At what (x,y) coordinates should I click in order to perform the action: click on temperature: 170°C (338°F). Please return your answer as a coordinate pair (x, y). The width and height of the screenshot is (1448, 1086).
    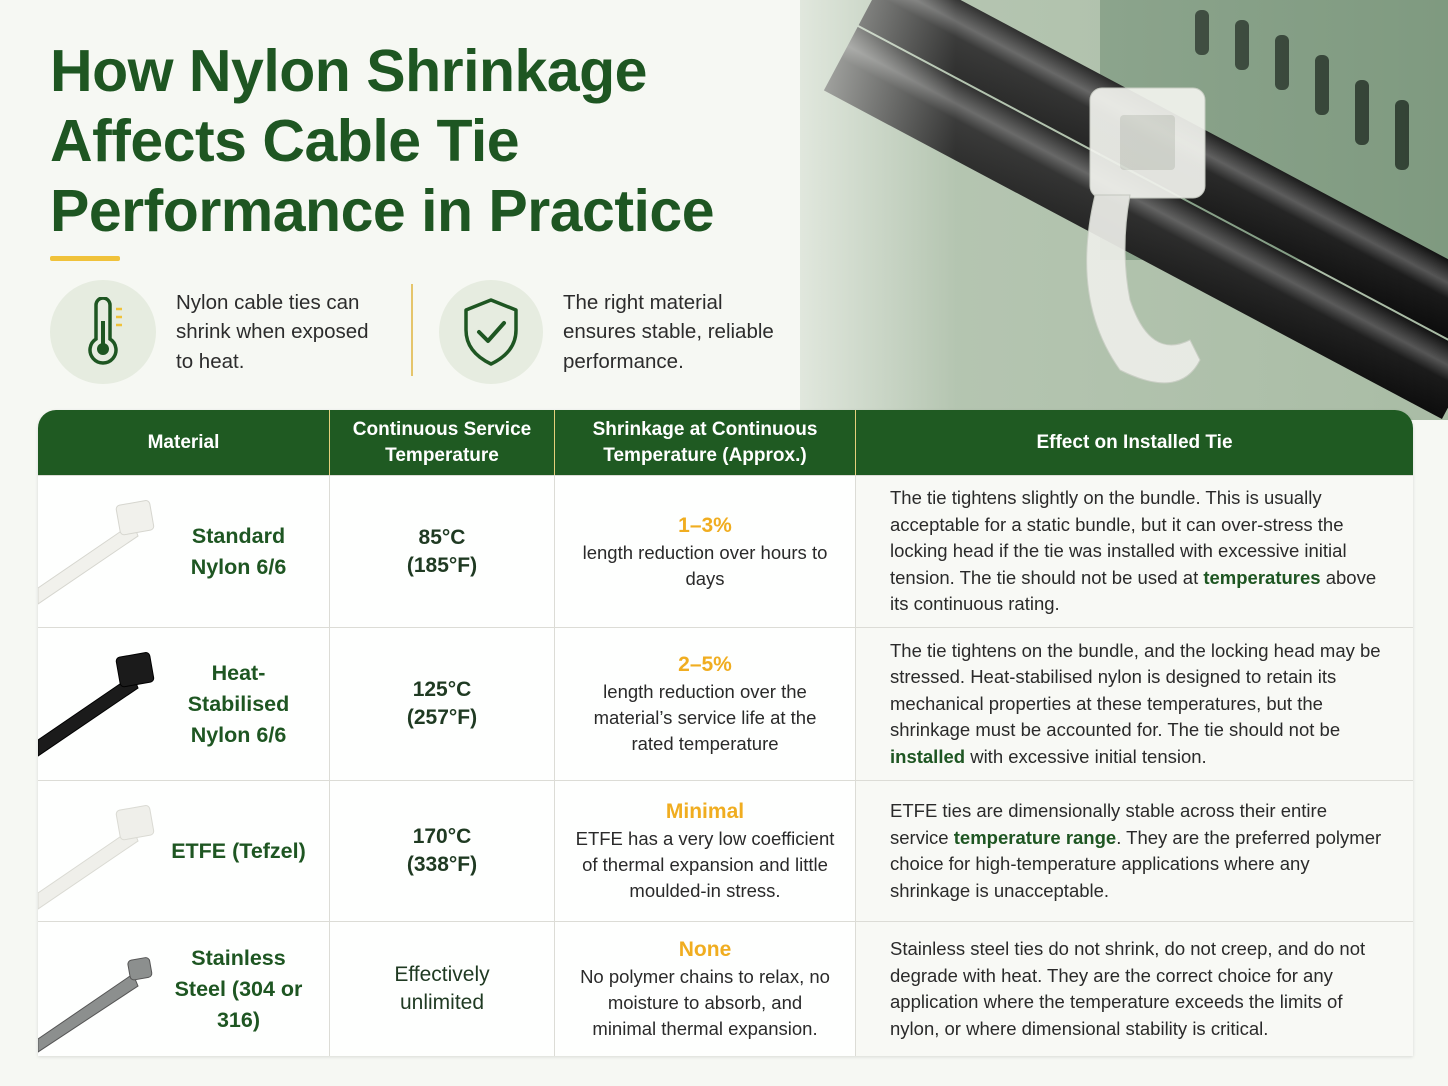
    Looking at the image, I should click on (442, 850).